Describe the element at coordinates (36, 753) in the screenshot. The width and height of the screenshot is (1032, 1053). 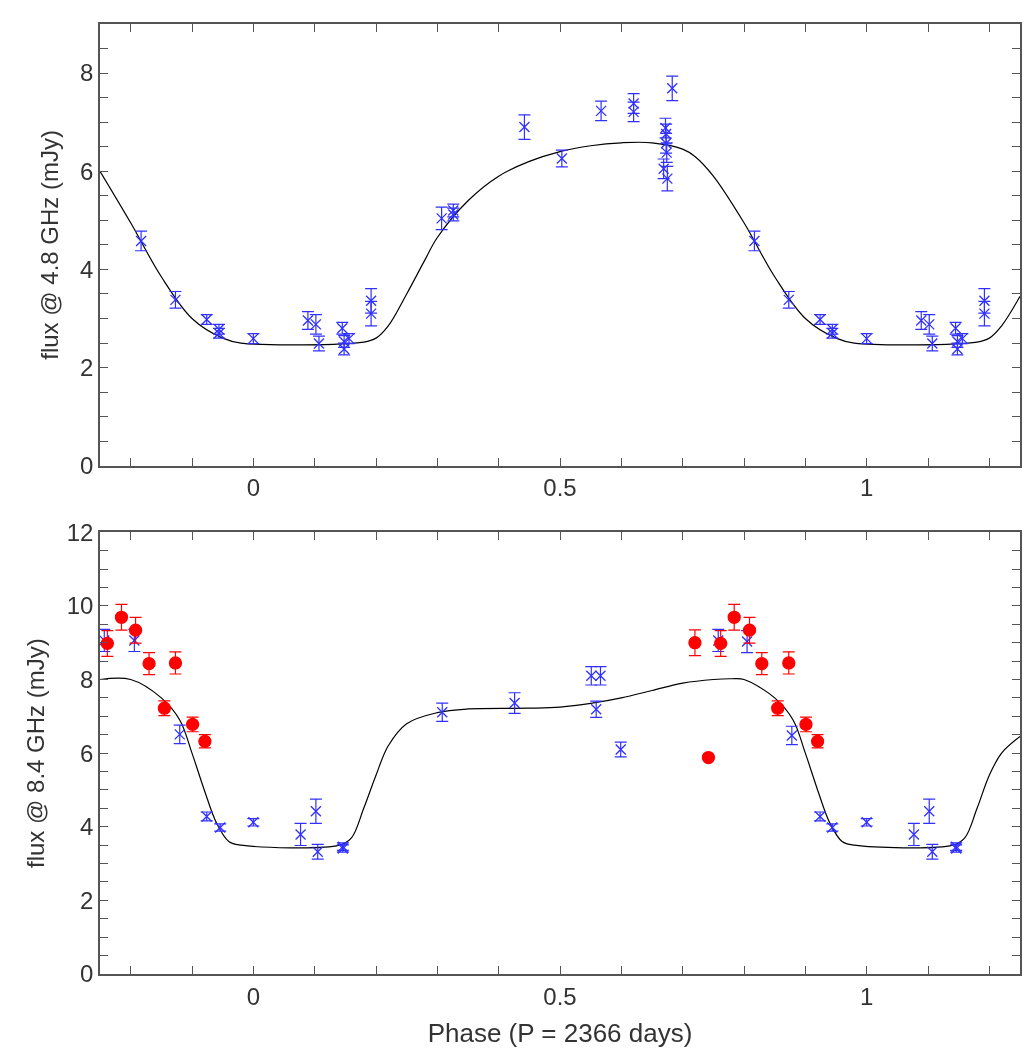
I see `y-axis-title: flux @ 8.4 GHz (mJy)` at that location.